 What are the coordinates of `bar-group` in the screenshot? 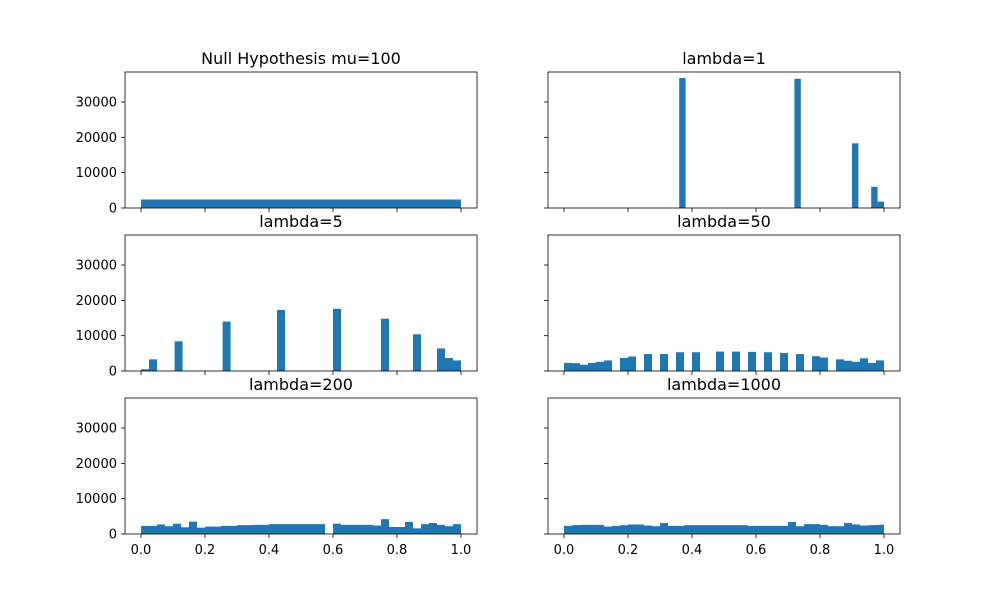 It's located at (724, 527).